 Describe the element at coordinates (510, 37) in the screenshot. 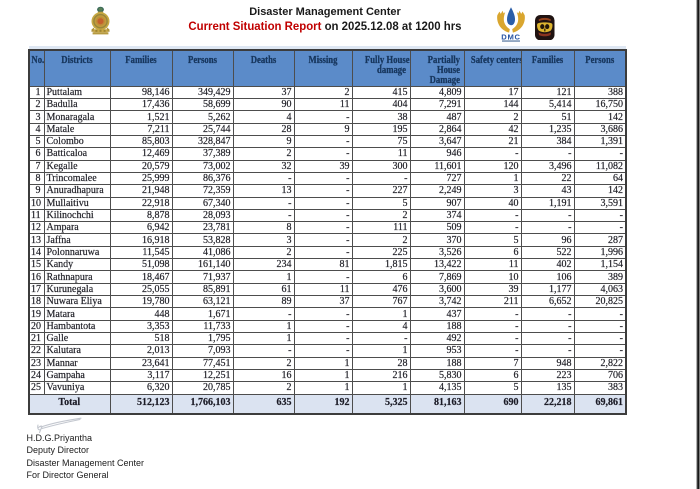

I see `svg-text: DMC` at that location.